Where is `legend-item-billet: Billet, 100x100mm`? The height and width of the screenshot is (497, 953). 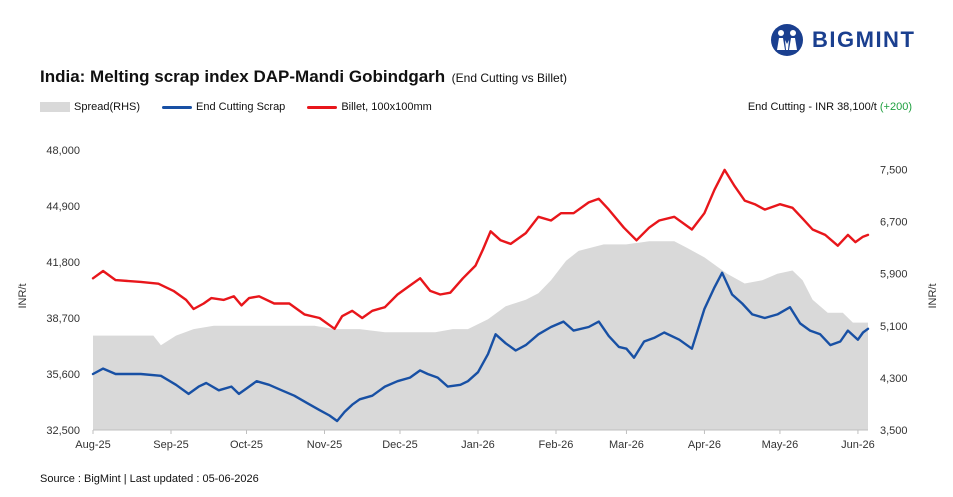 legend-item-billet: Billet, 100x100mm is located at coordinates (369, 107).